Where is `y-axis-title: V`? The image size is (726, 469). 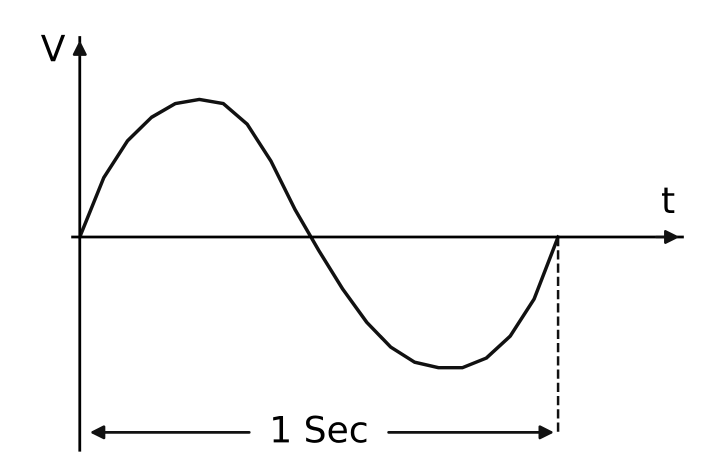 y-axis-title: V is located at coordinates (53, 48).